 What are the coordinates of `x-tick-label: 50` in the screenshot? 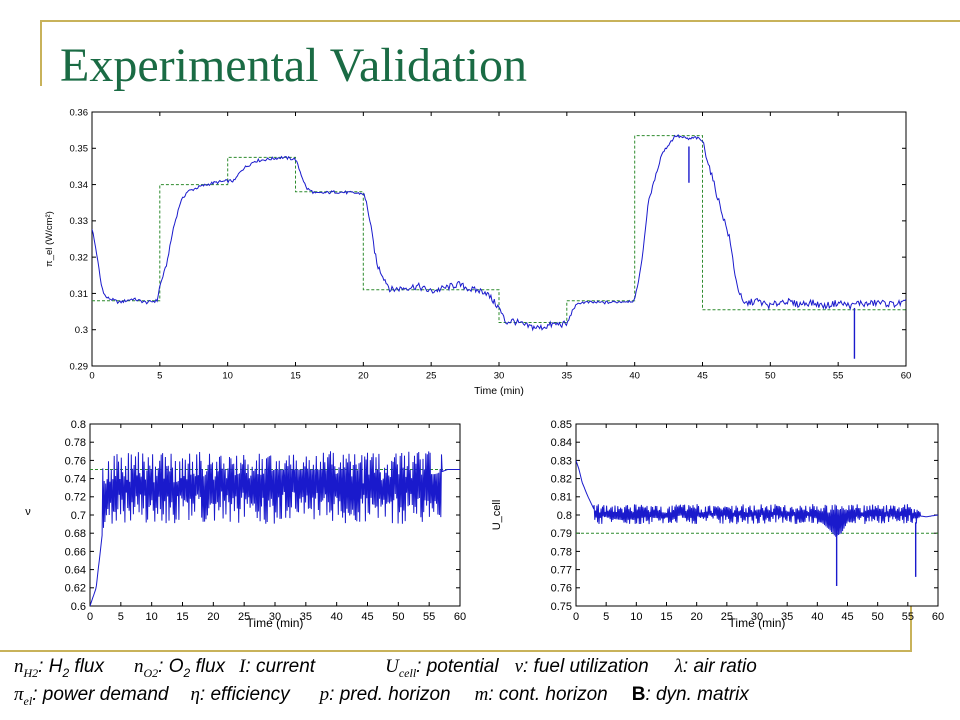 It's located at (878, 617).